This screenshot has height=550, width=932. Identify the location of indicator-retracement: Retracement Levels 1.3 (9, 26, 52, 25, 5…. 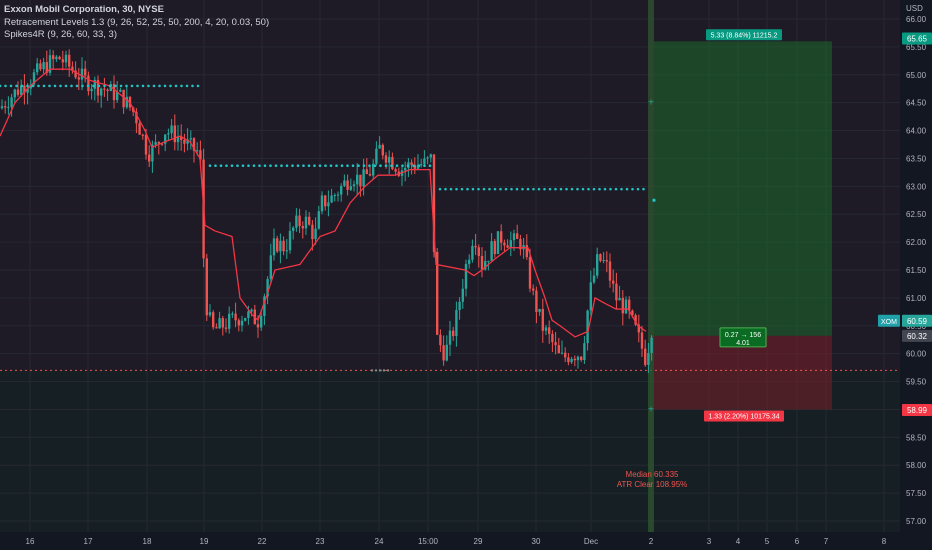
(137, 22).